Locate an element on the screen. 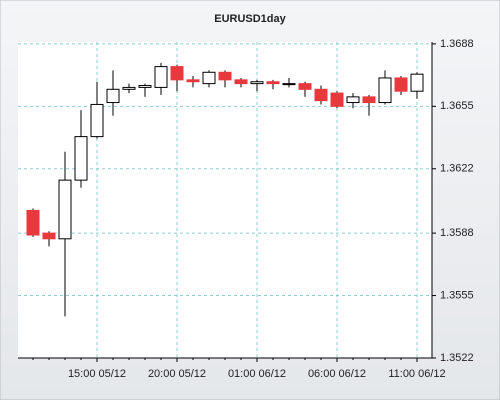 The image size is (500, 400). y-tick-label: 1.3622 is located at coordinates (457, 169).